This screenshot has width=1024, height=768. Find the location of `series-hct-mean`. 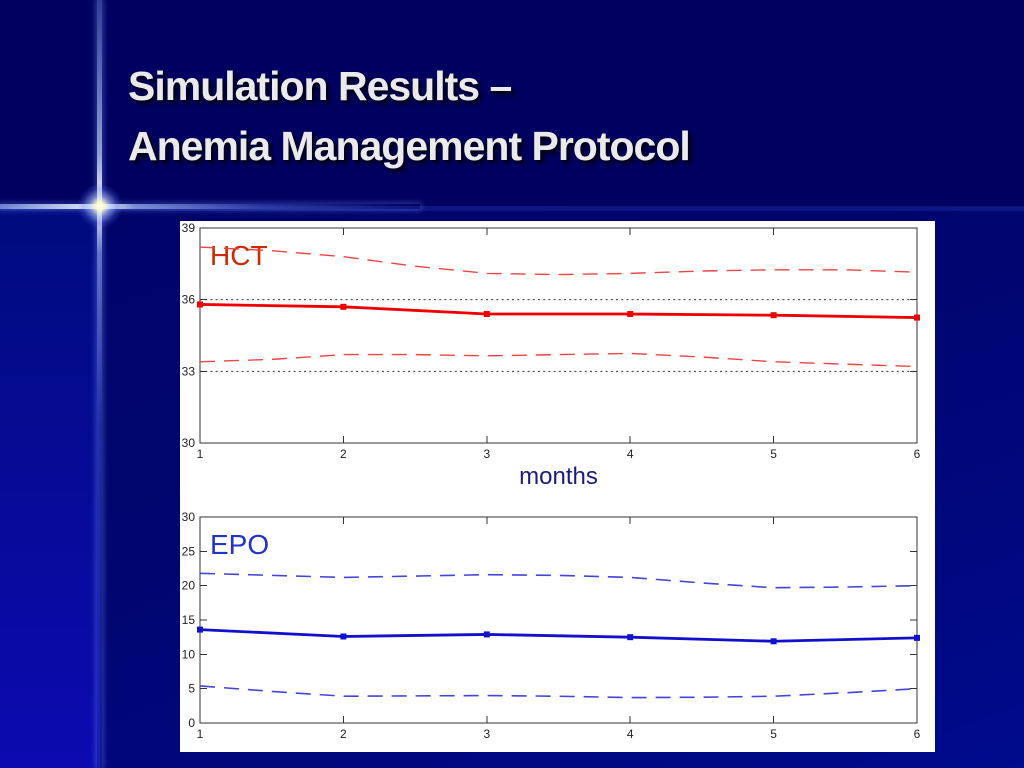

series-hct-mean is located at coordinates (558, 311).